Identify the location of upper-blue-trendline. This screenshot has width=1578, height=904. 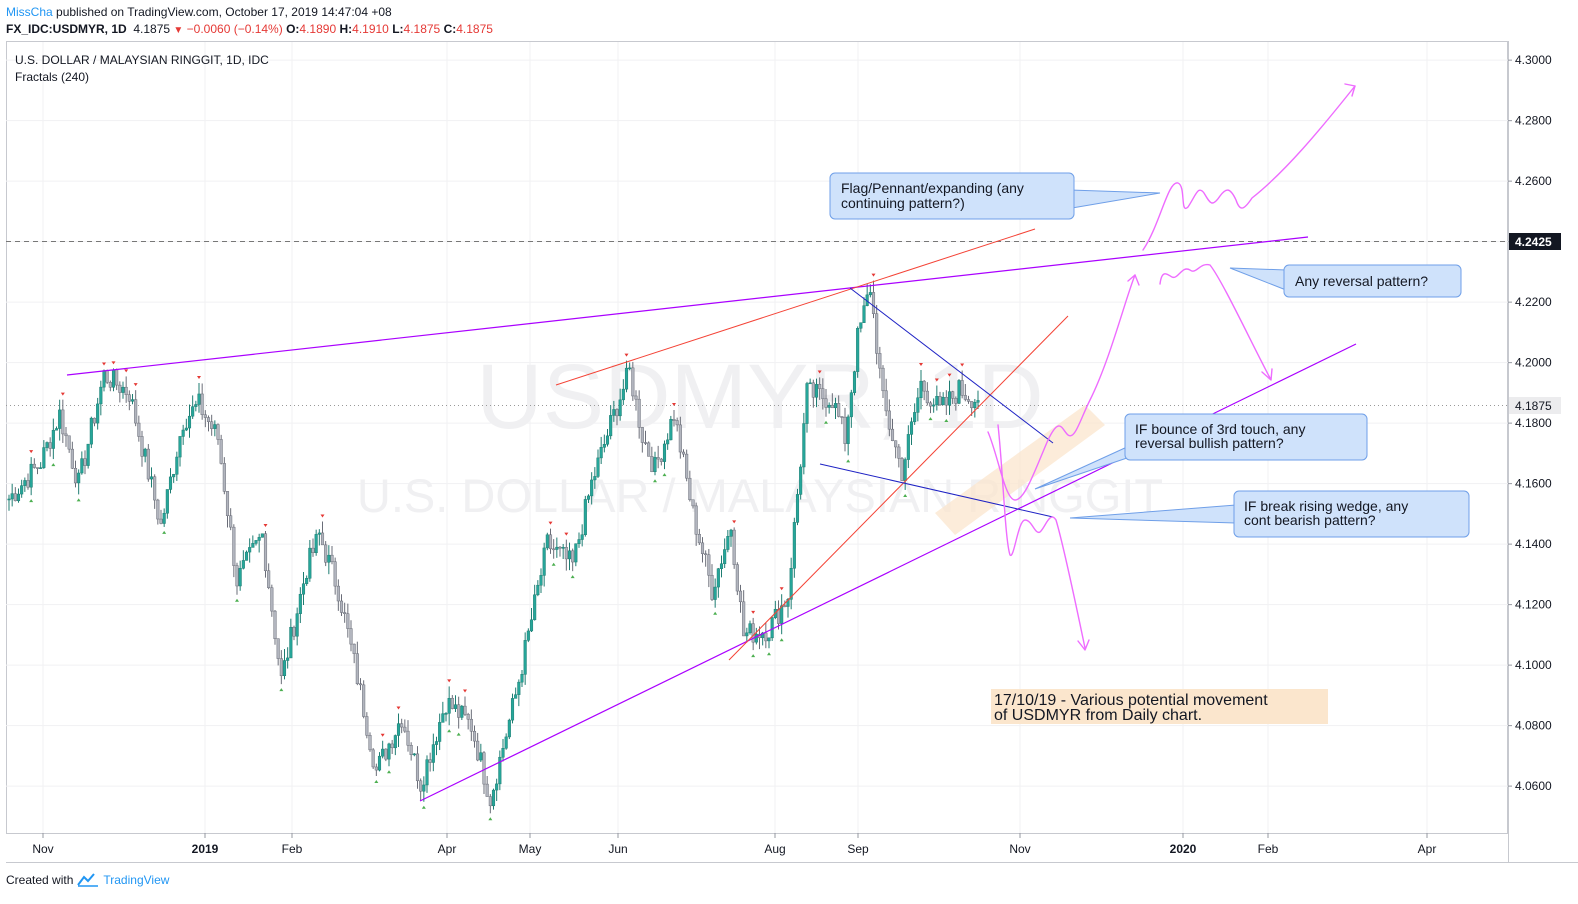
(951, 365).